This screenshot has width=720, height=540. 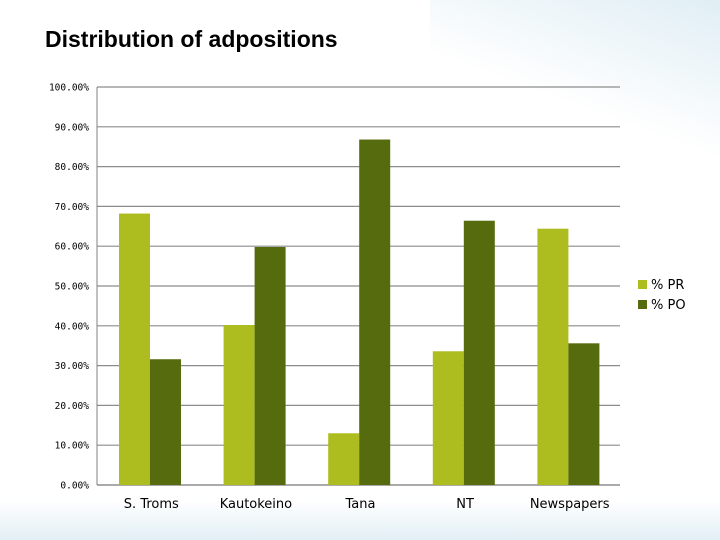 What do you see at coordinates (667, 285) in the screenshot?
I see `legend-label: % PR` at bounding box center [667, 285].